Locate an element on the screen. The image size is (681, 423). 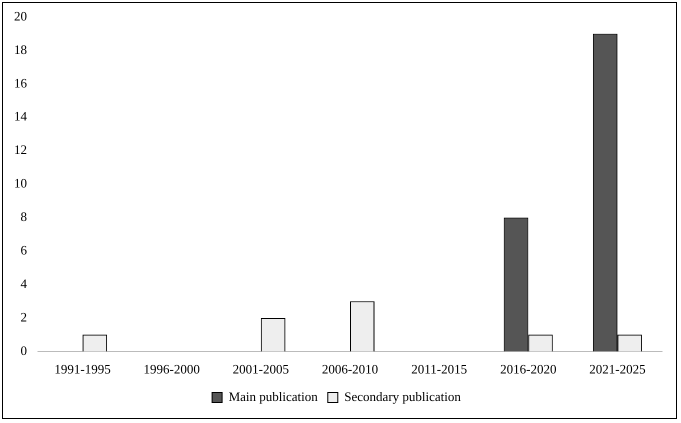
y-tick-label: 4 is located at coordinates (24, 283).